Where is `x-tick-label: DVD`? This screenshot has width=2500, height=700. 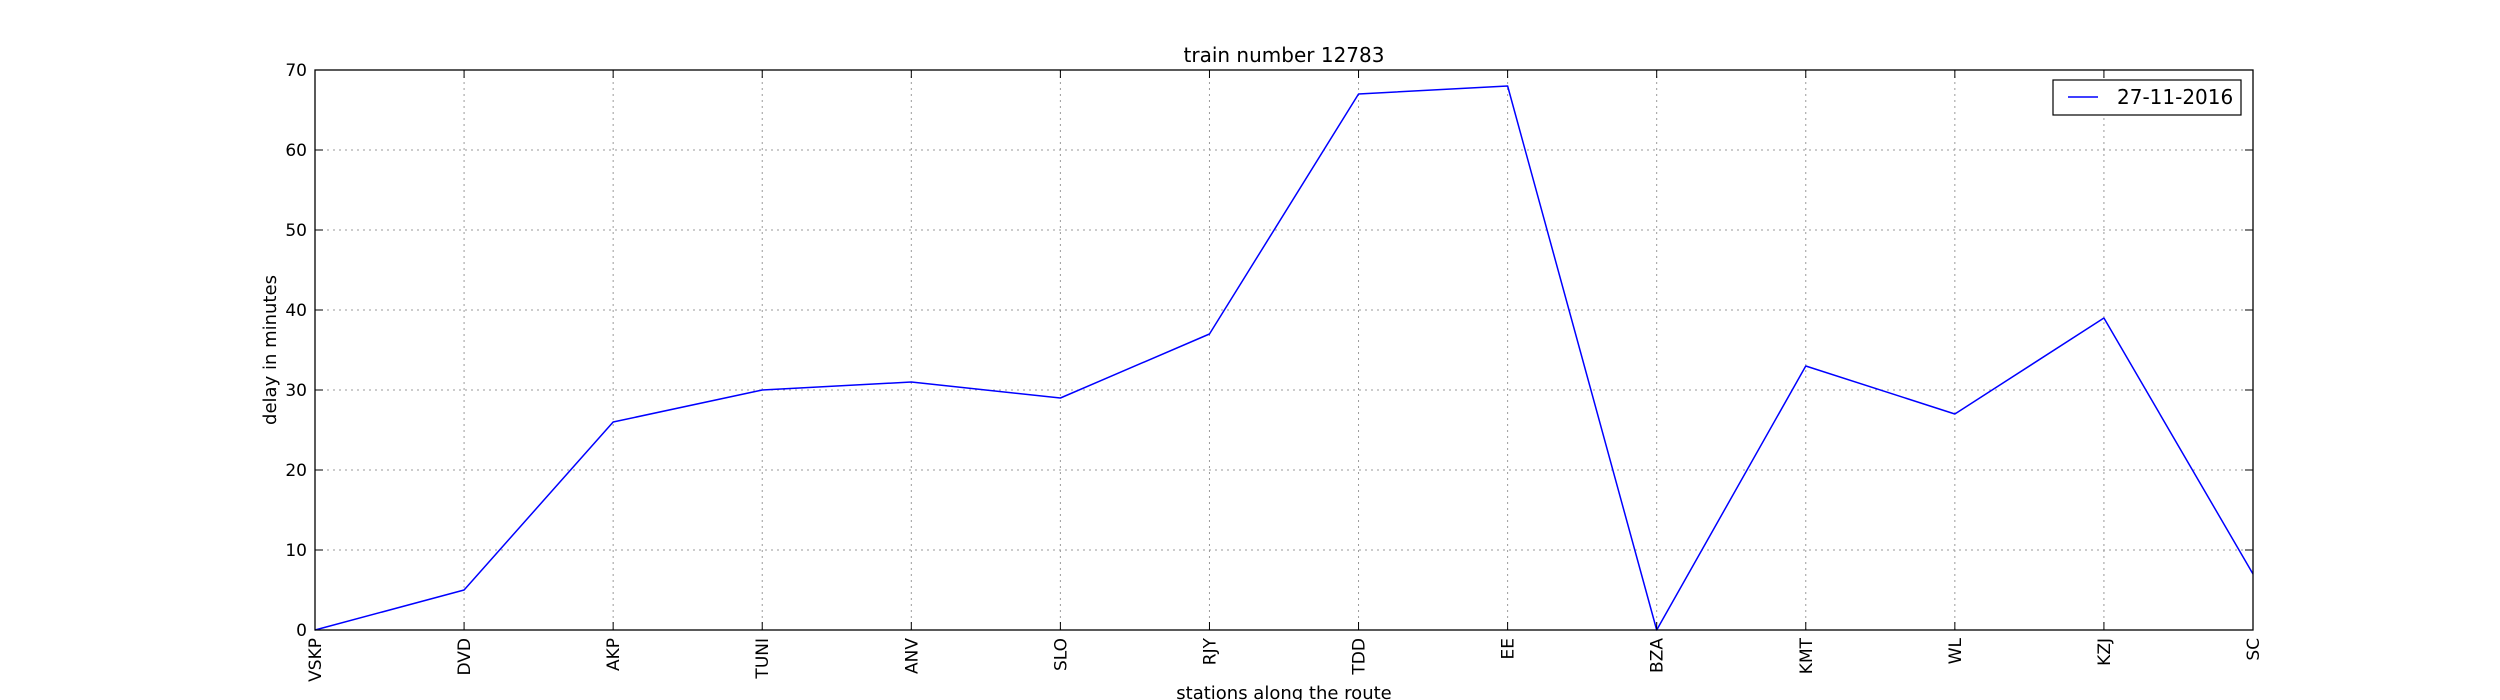
x-tick-label: DVD is located at coordinates (465, 657).